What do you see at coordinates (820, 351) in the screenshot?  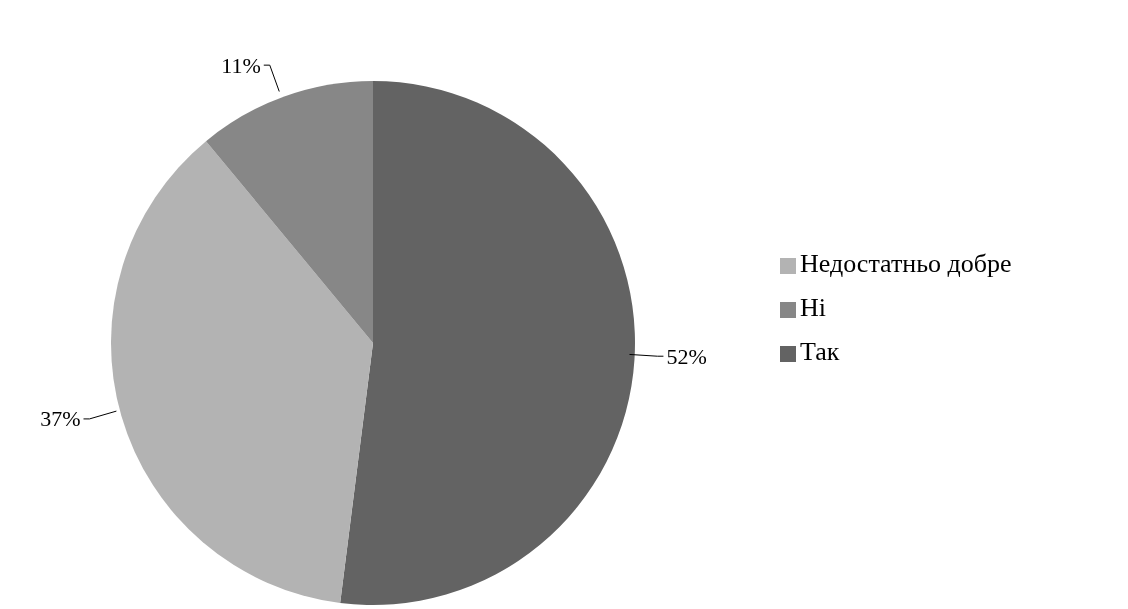 I see `legend-label: Так` at bounding box center [820, 351].